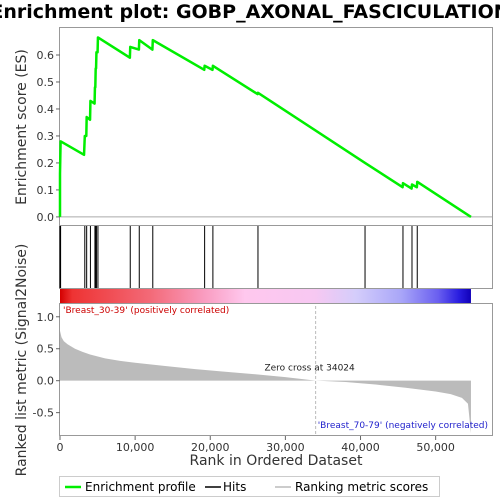  Describe the element at coordinates (46, 365) in the screenshot. I see `metric-y-axis: -0.5 0.0 0.5 1.0` at that location.